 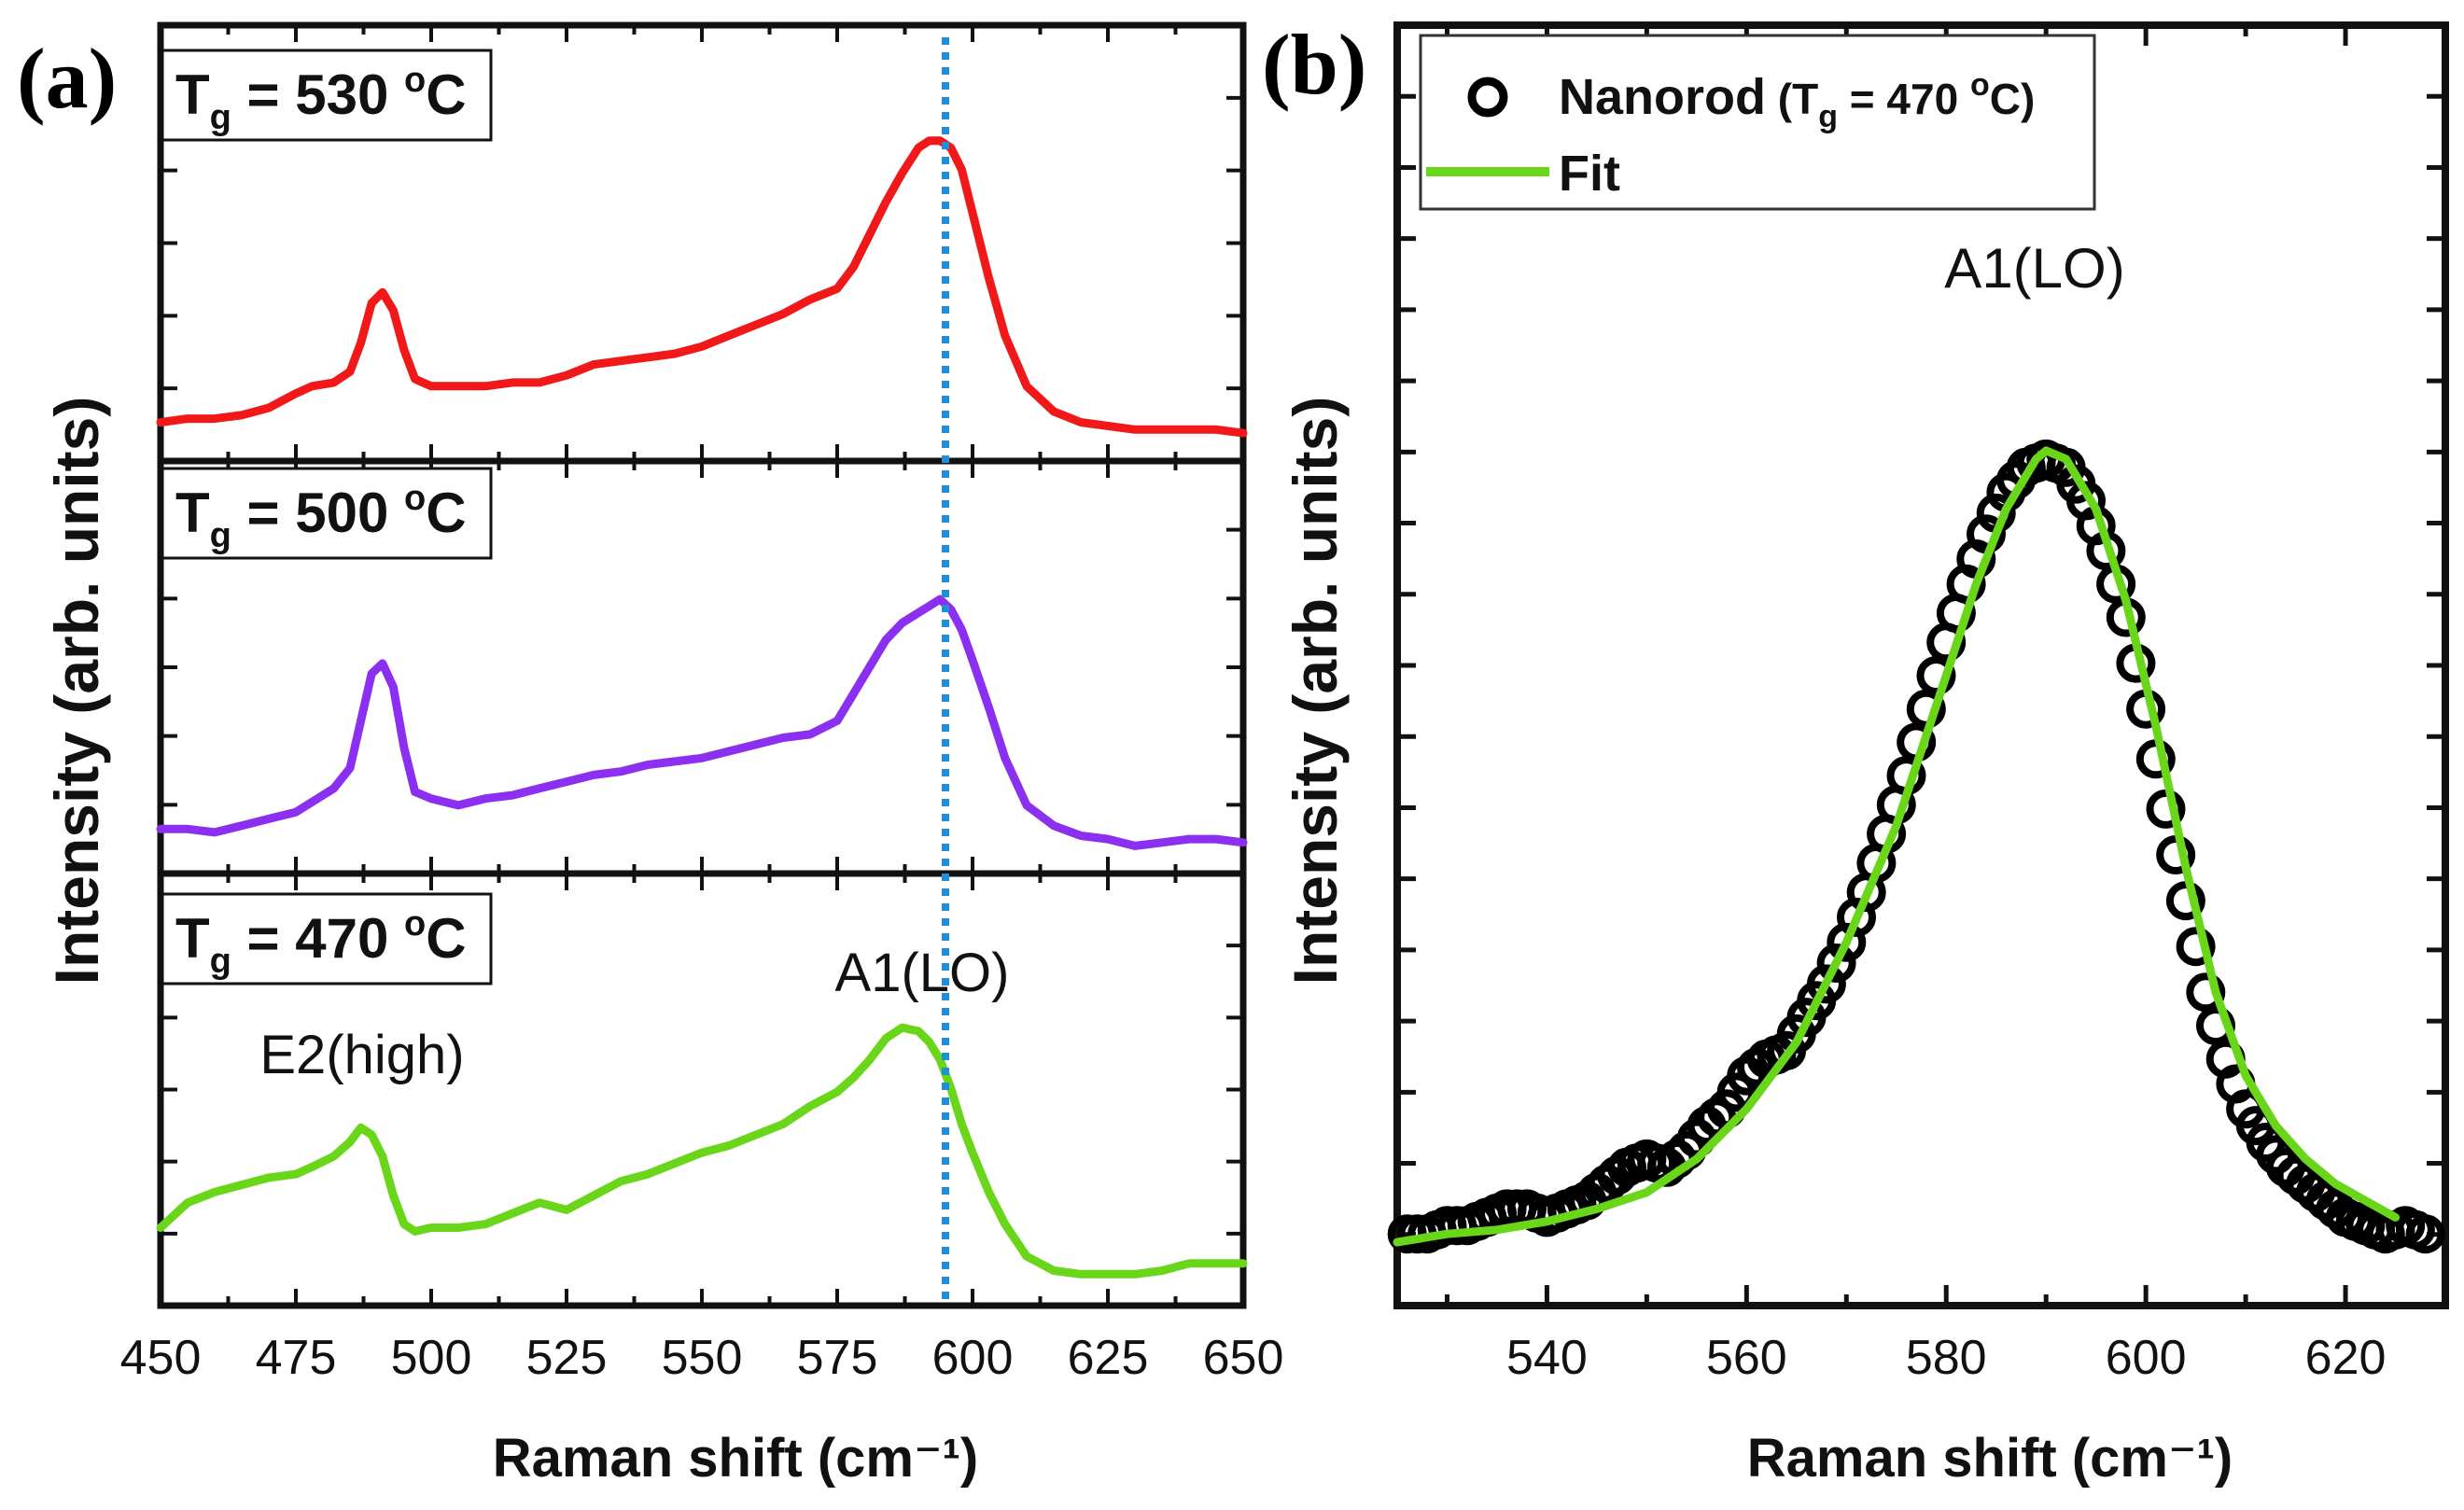 I want to click on legend-entry-nanorod: Nanorod (Tg = 470 oC), so click(x=1797, y=100).